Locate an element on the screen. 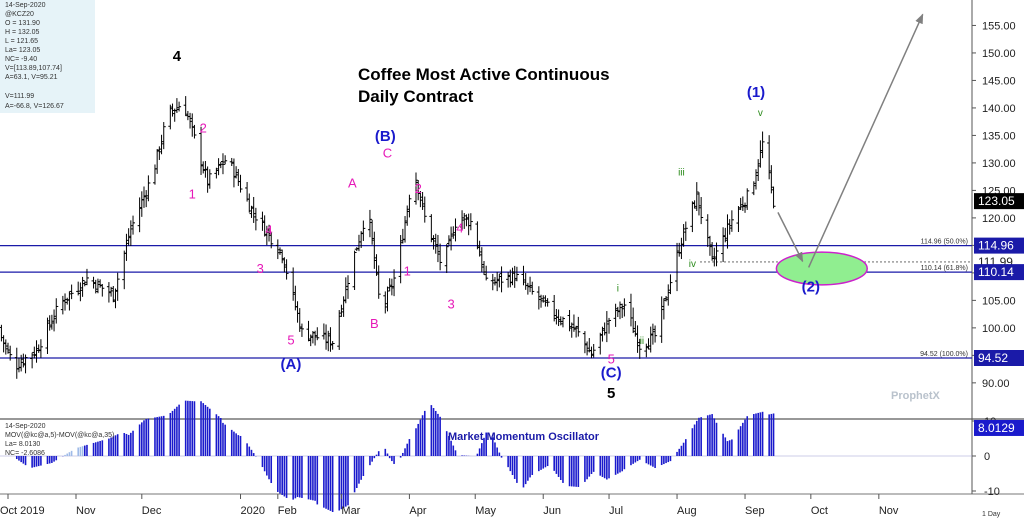 The height and width of the screenshot is (520, 1024). last-price-box-bg is located at coordinates (999, 201).